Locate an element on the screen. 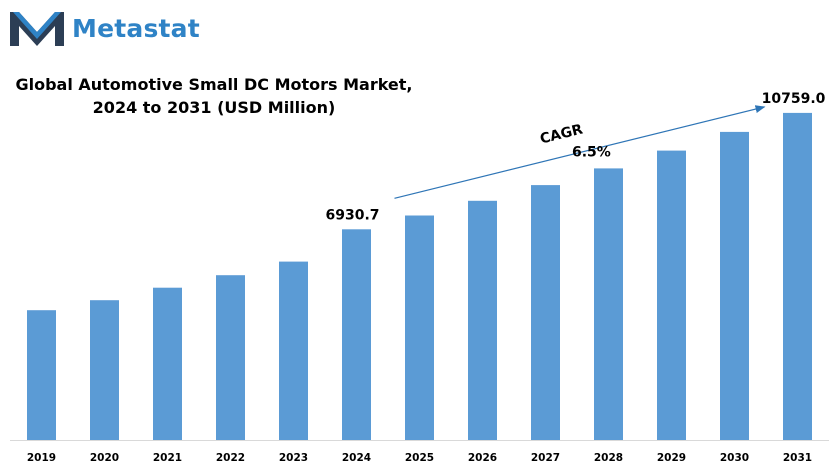 The image size is (834, 468). x-tick-label-2022: 2022 is located at coordinates (230, 458).